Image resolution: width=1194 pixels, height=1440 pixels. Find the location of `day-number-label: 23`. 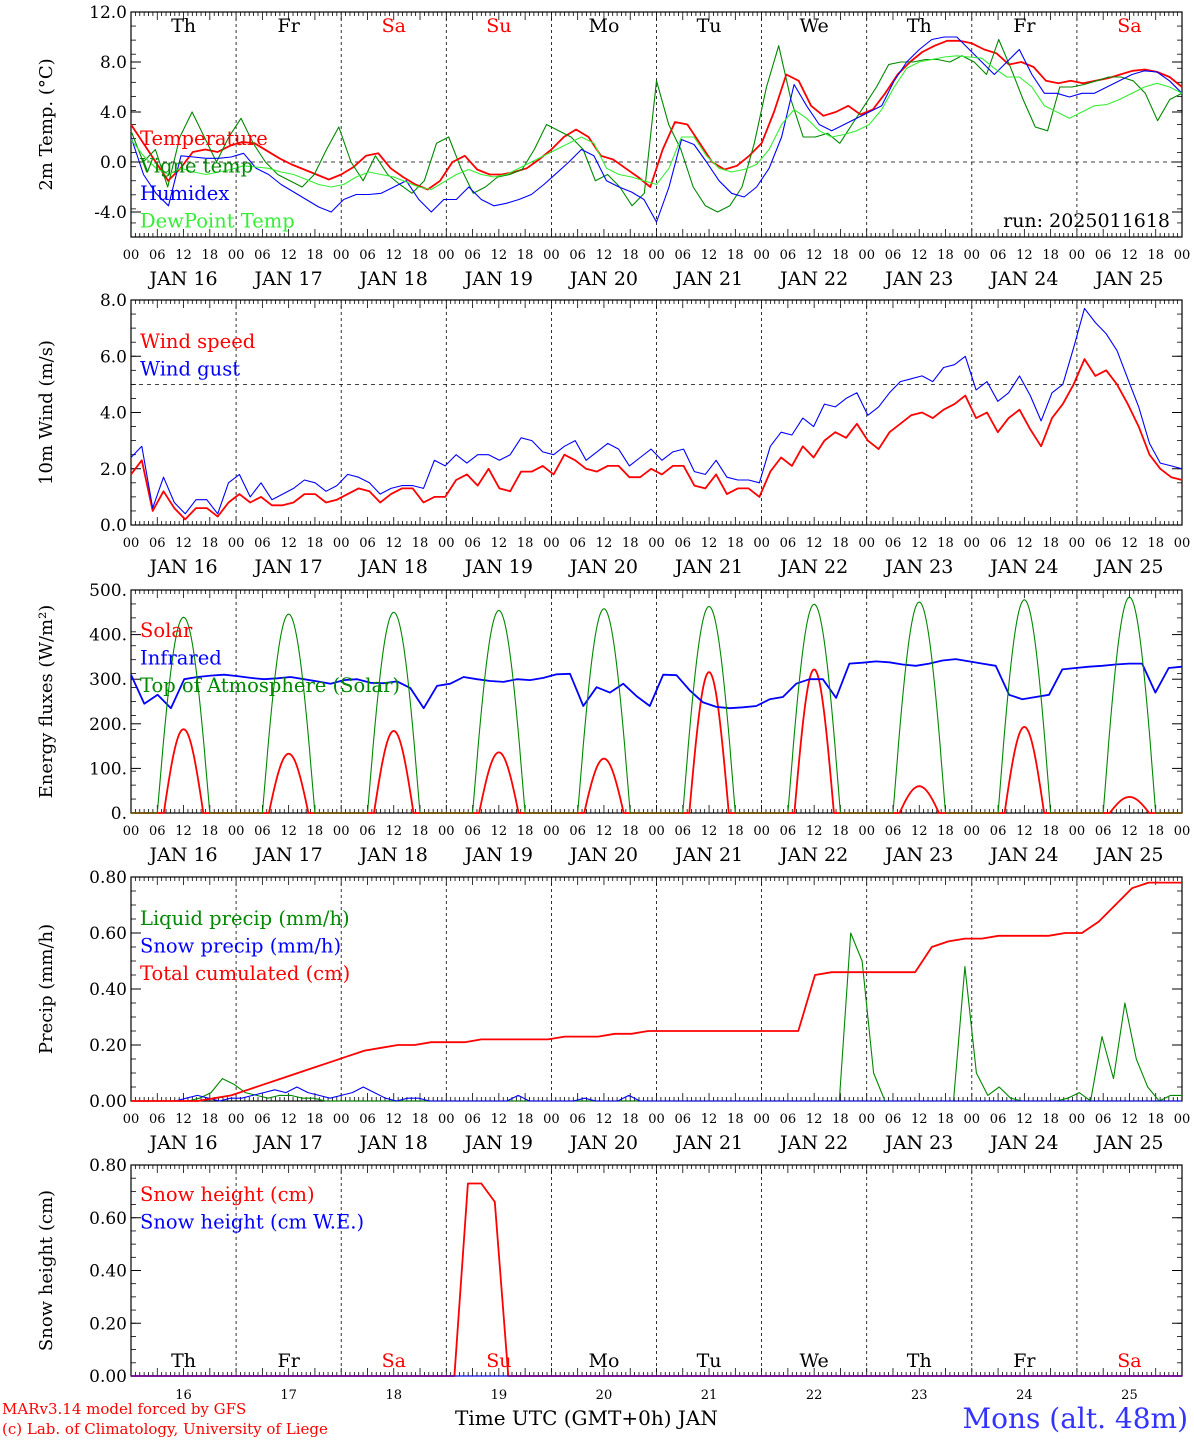

day-number-label: 23 is located at coordinates (919, 1395).